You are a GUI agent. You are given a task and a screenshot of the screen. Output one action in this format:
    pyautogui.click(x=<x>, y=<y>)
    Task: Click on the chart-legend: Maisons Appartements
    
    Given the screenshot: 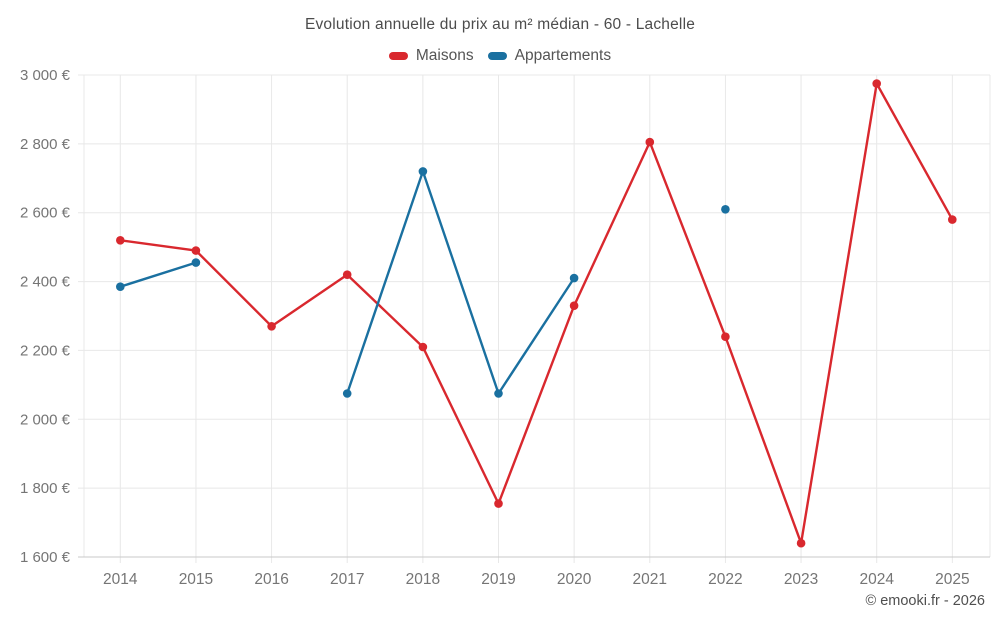 What is the action you would take?
    pyautogui.click(x=500, y=56)
    